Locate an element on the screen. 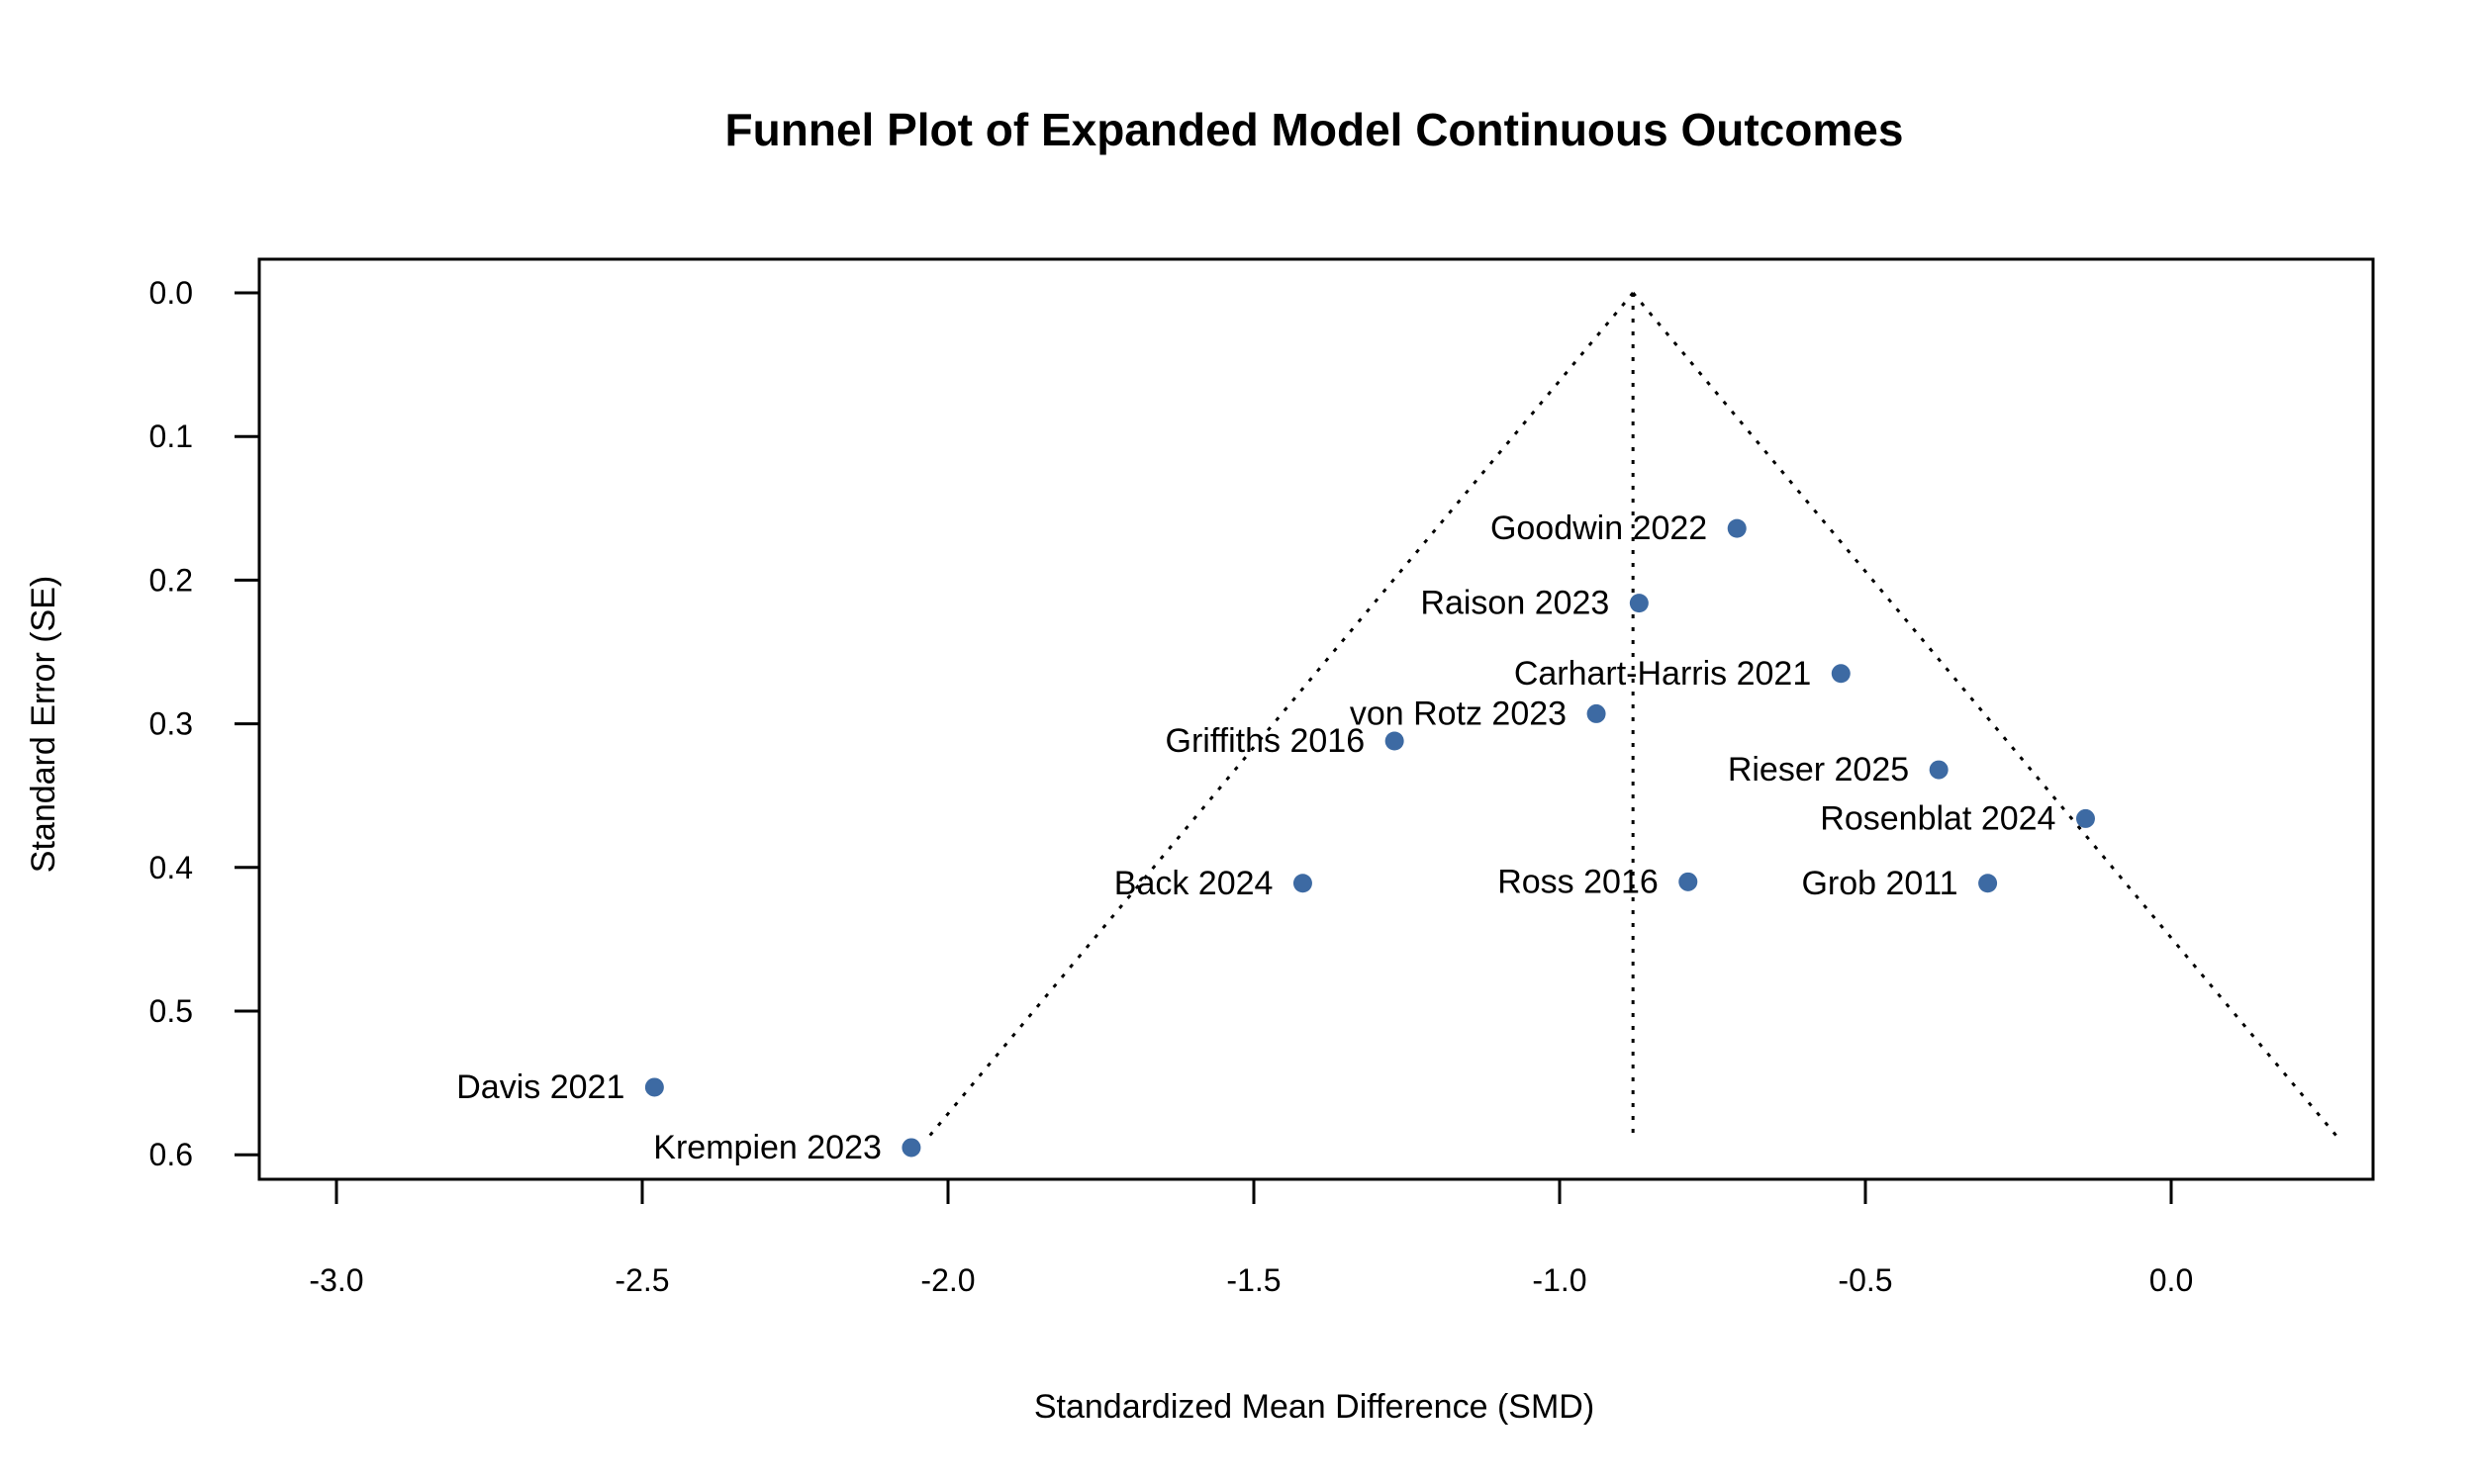 The height and width of the screenshot is (1484, 2474). x-tick-label: -3.0 is located at coordinates (336, 1280).